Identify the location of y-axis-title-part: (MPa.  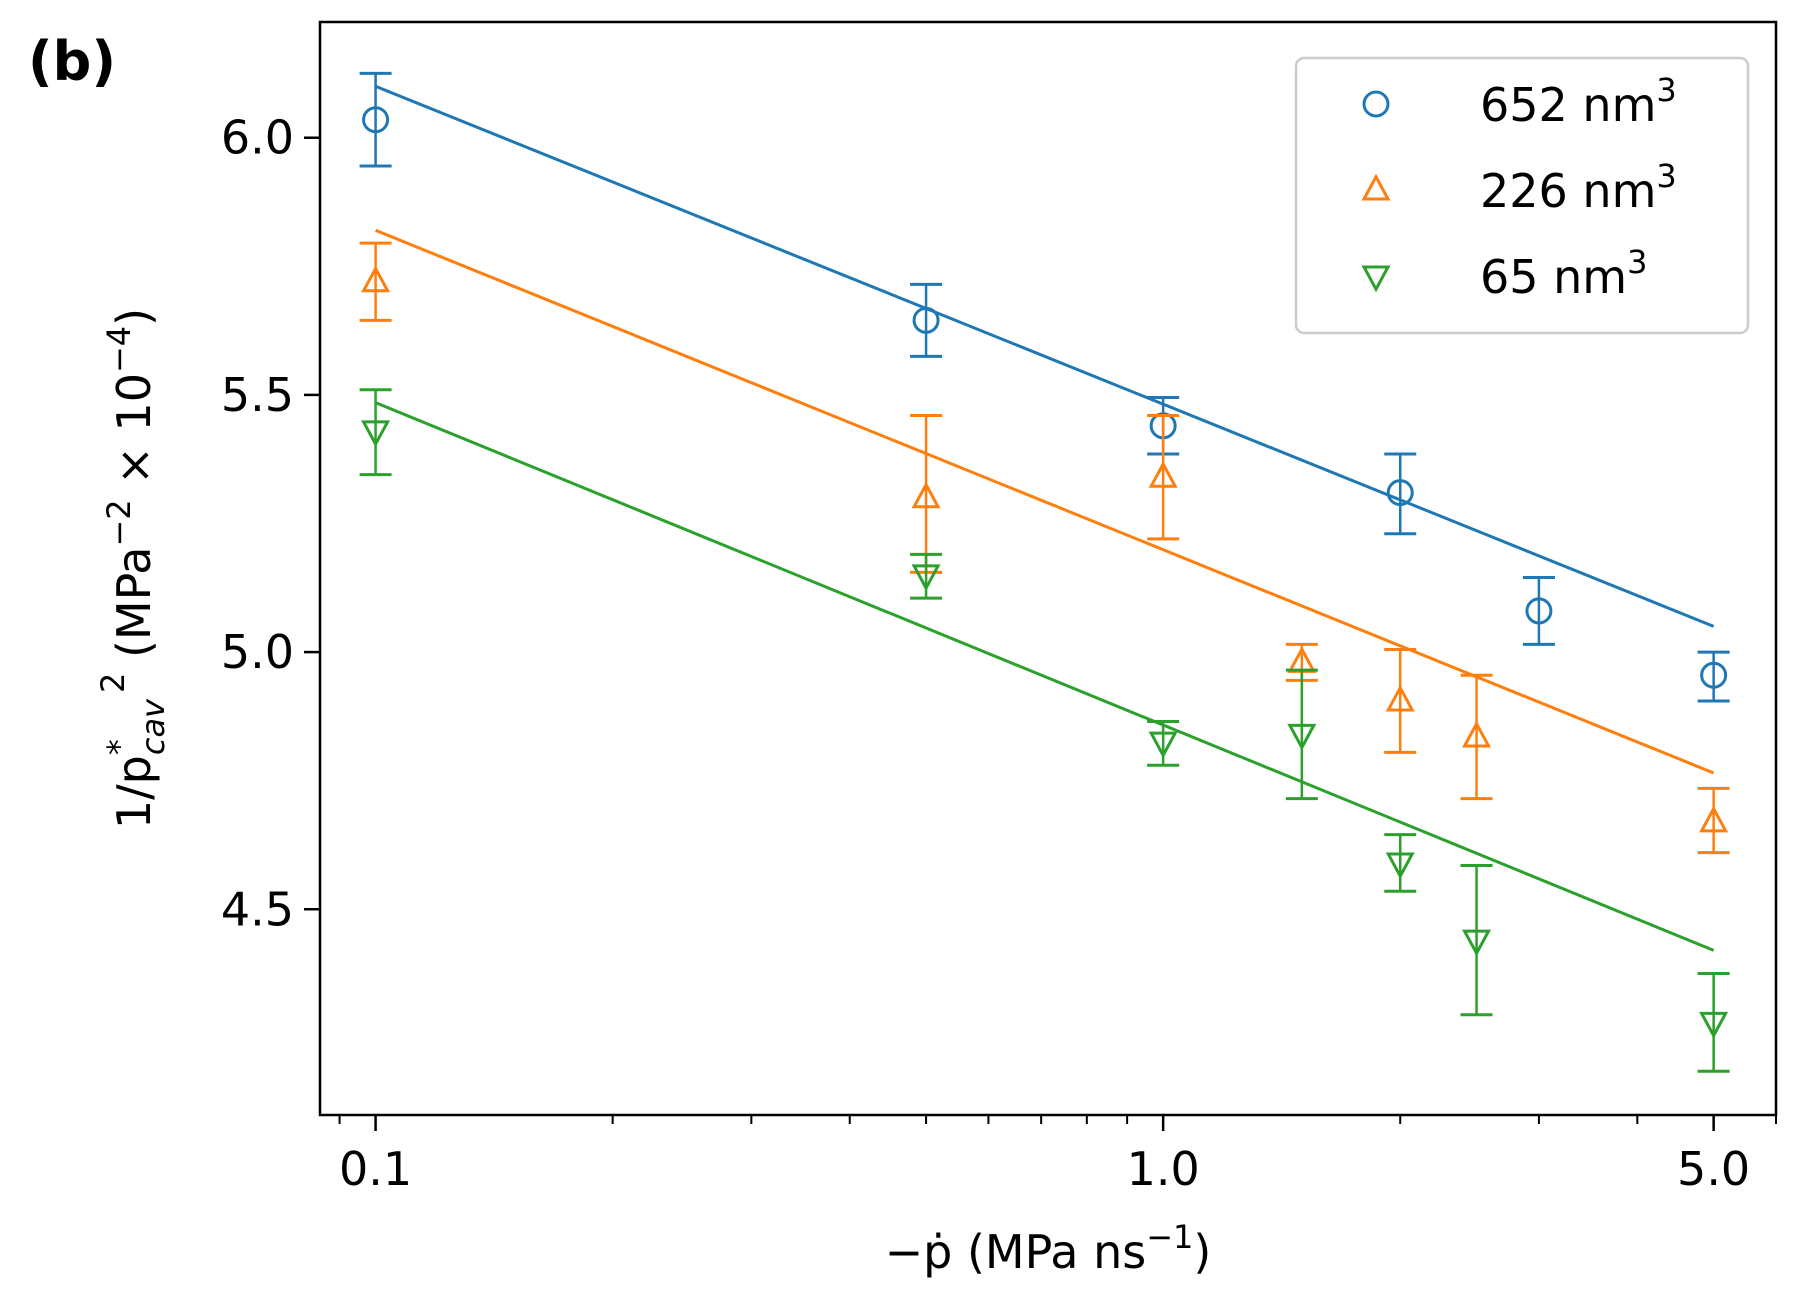
(134, 610).